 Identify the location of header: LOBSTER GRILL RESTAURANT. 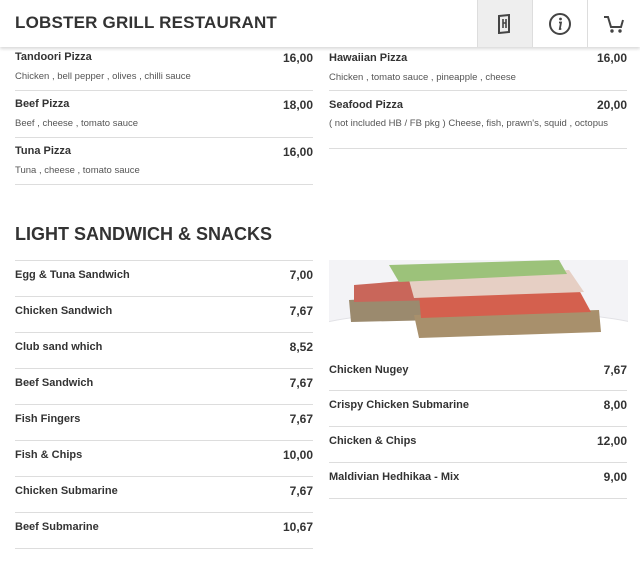
(320, 23).